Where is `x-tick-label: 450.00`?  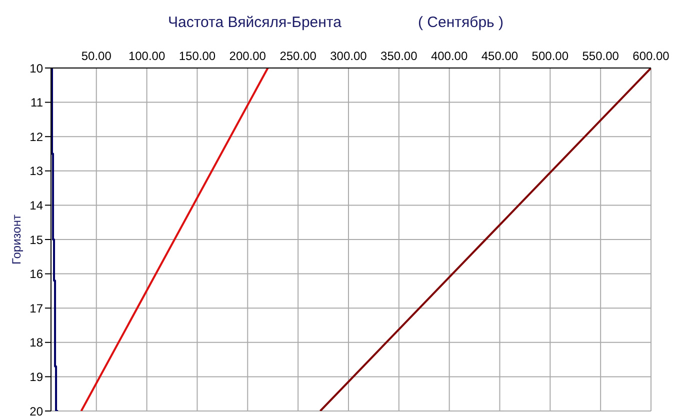
x-tick-label: 450.00 is located at coordinates (499, 56).